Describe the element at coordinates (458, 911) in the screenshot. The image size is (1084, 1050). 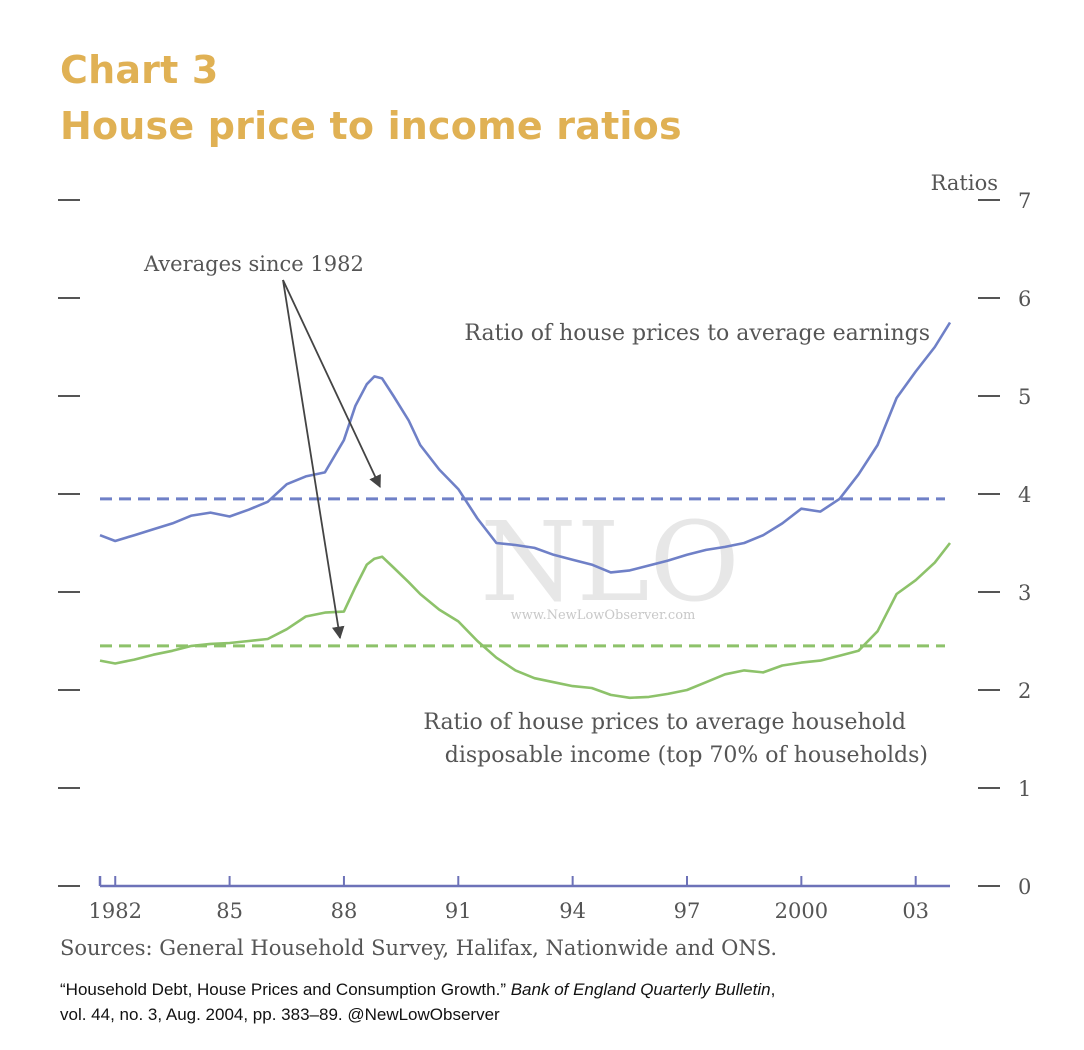
I see `x-tick-label: 91` at that location.